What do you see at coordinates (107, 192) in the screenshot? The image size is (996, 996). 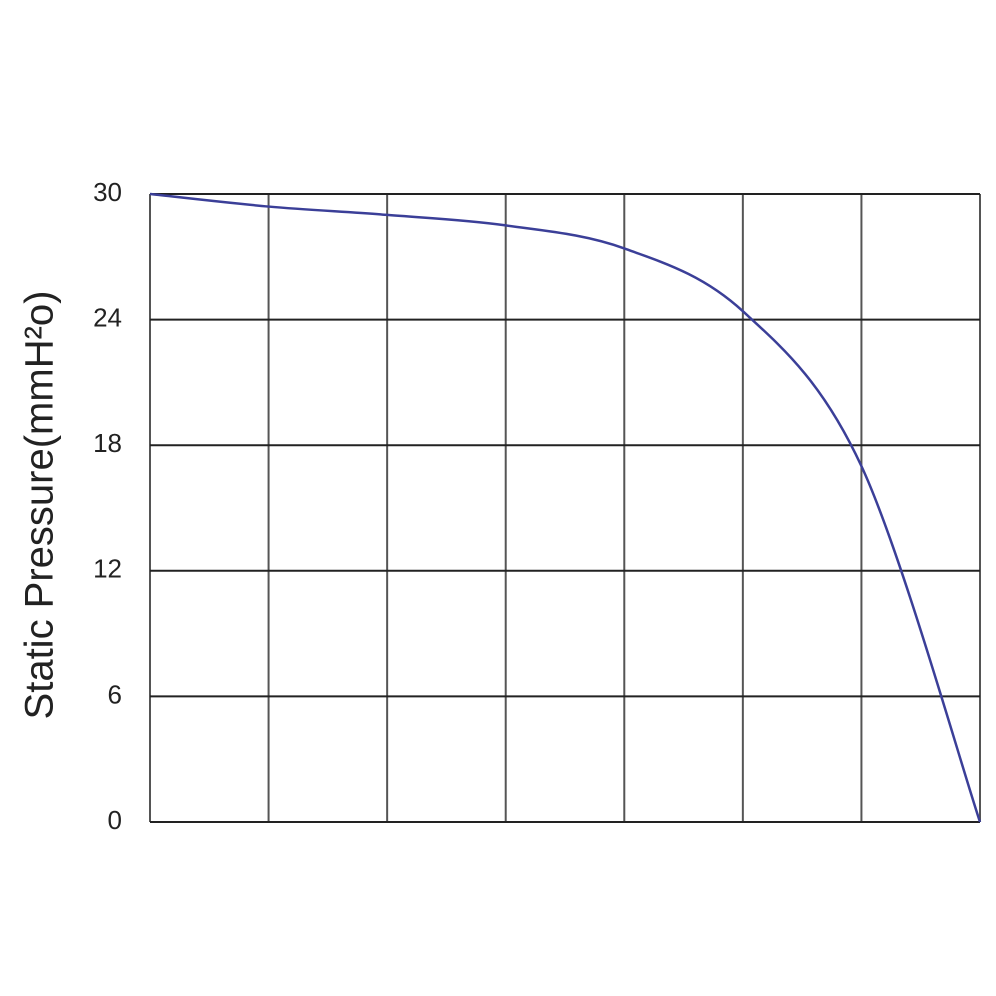 I see `y-tick-label: 30` at bounding box center [107, 192].